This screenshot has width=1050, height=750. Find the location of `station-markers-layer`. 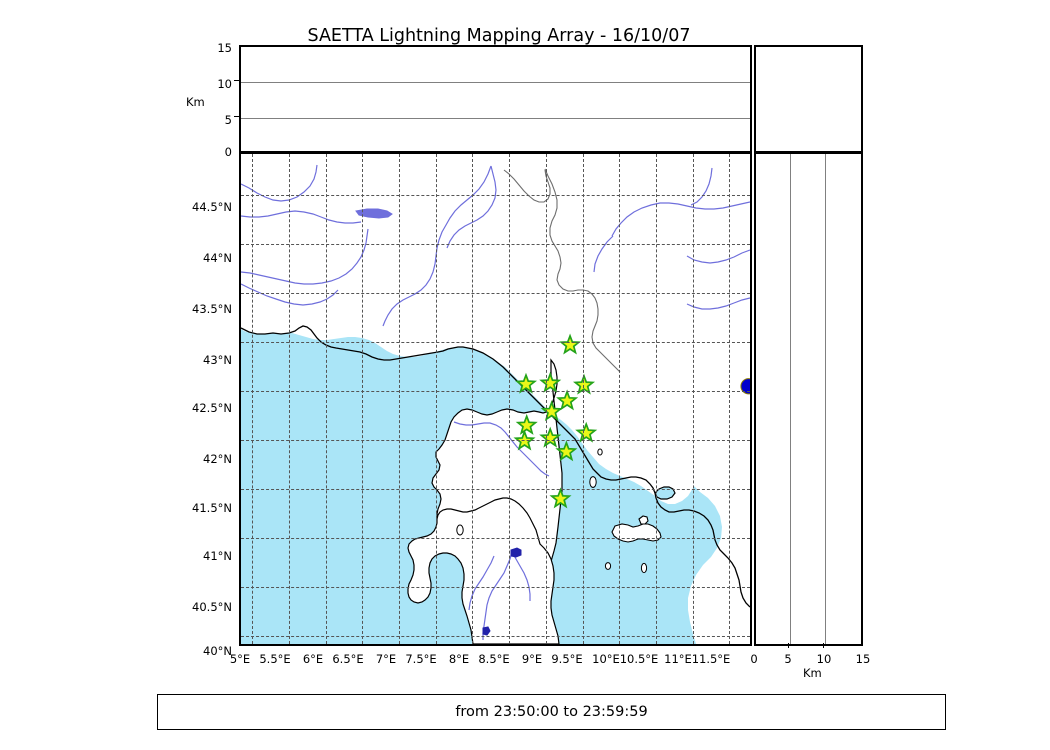

station-markers-layer is located at coordinates (555, 421).